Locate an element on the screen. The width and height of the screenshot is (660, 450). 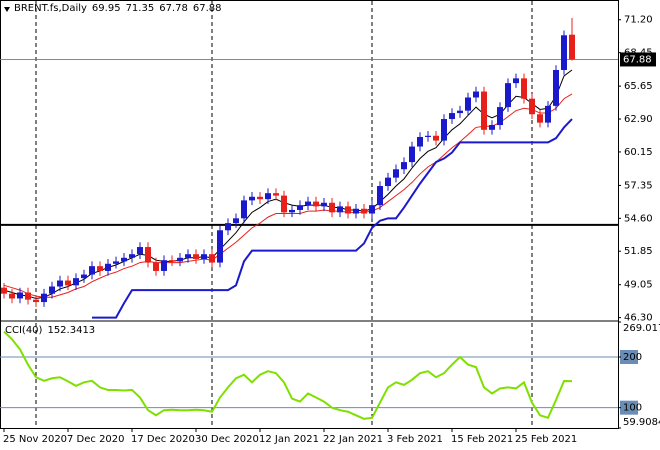
x-tick-label: 17 Dec 2020 is located at coordinates (163, 439).